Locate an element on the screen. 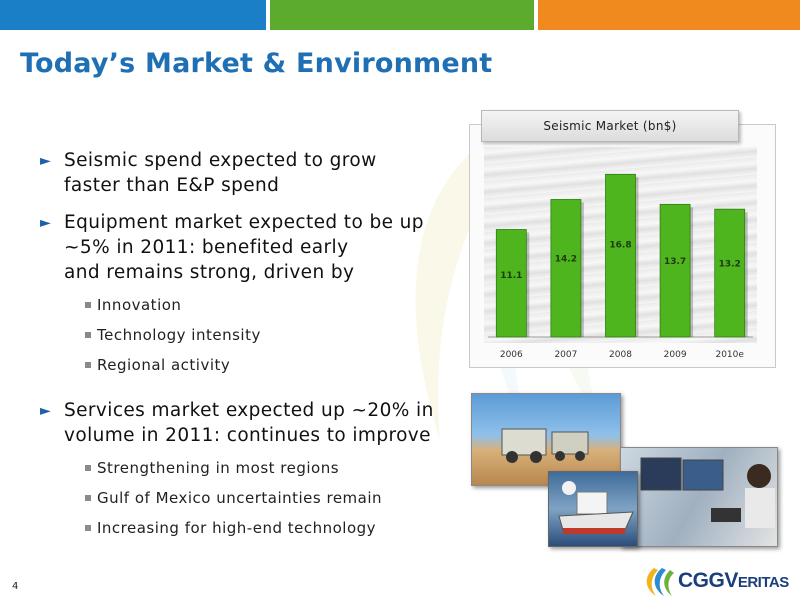  sub-bullet: Gulf of Mexico uncertainties remain is located at coordinates (250, 498).